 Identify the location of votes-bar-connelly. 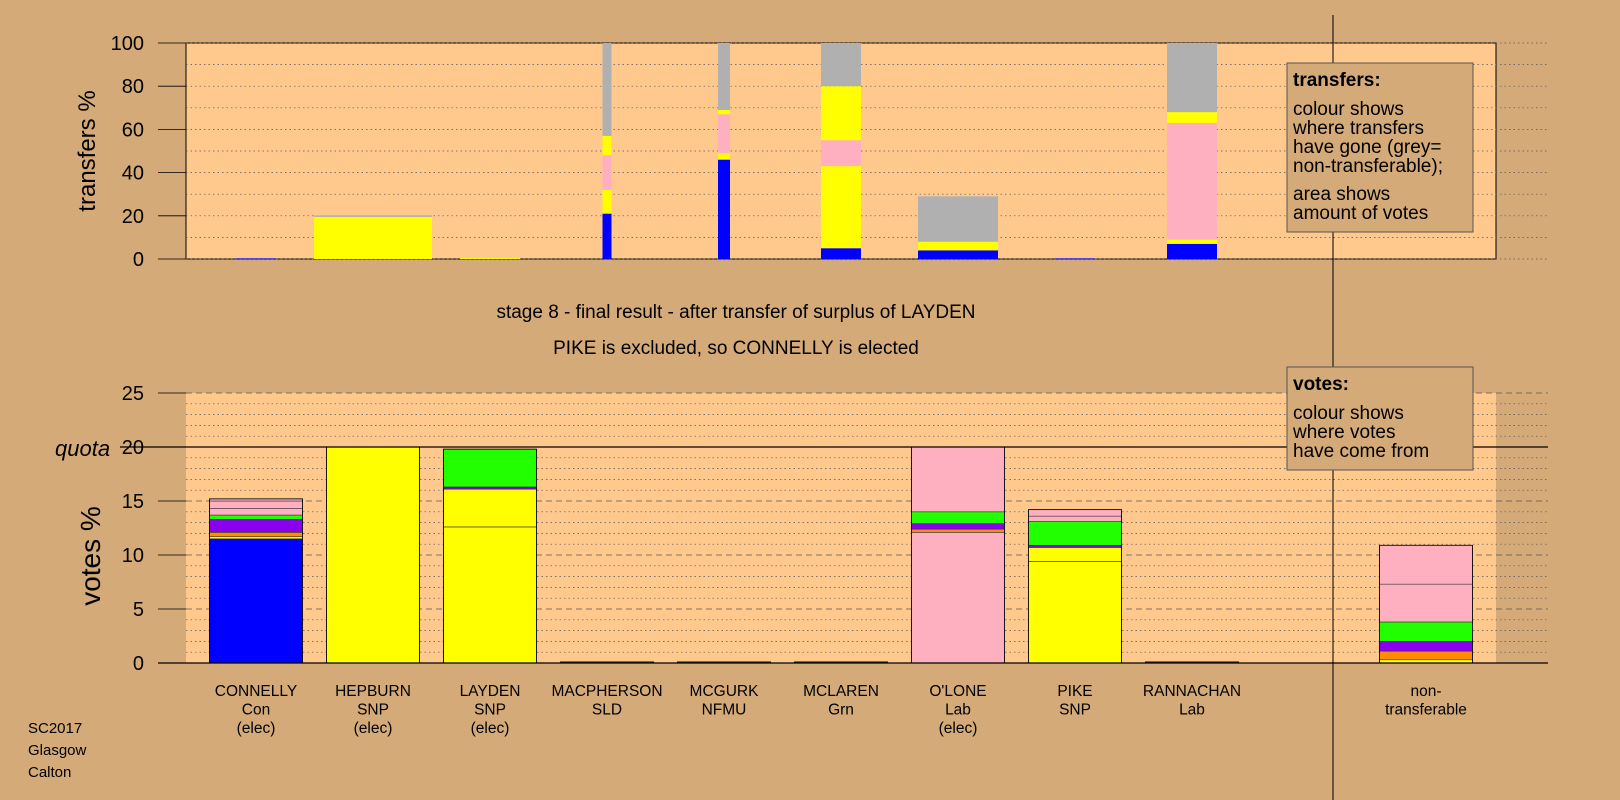
(256, 581).